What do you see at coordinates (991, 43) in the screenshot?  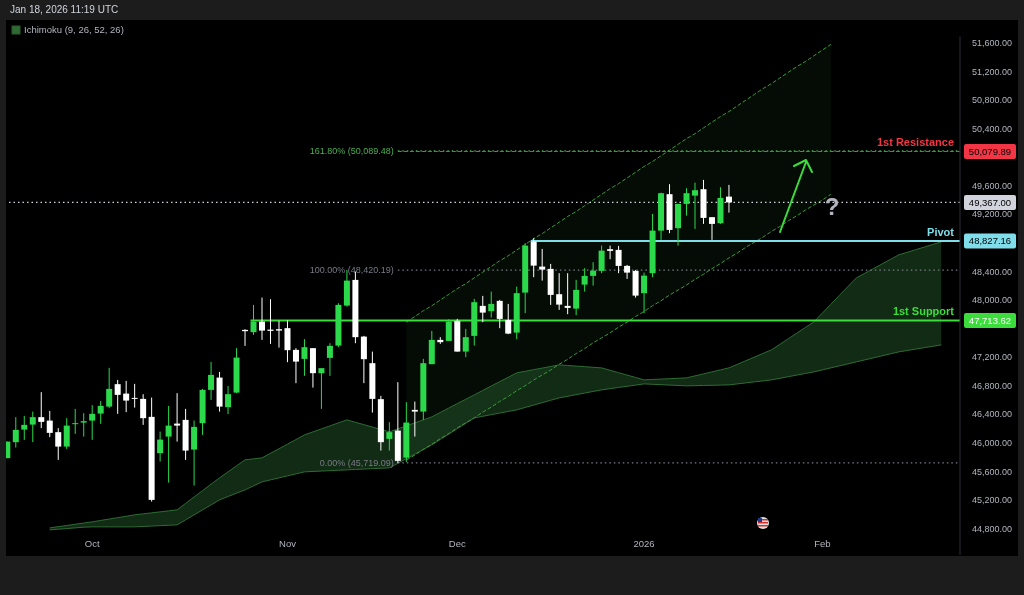 I see `y-tick-label: 51,600.00` at bounding box center [991, 43].